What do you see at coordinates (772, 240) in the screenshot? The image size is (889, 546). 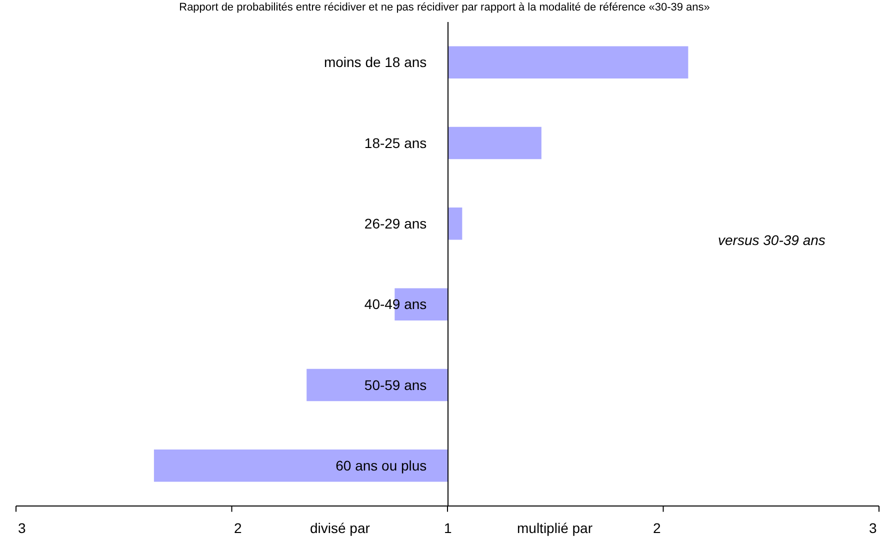 I see `text: versus 30-39 ans` at bounding box center [772, 240].